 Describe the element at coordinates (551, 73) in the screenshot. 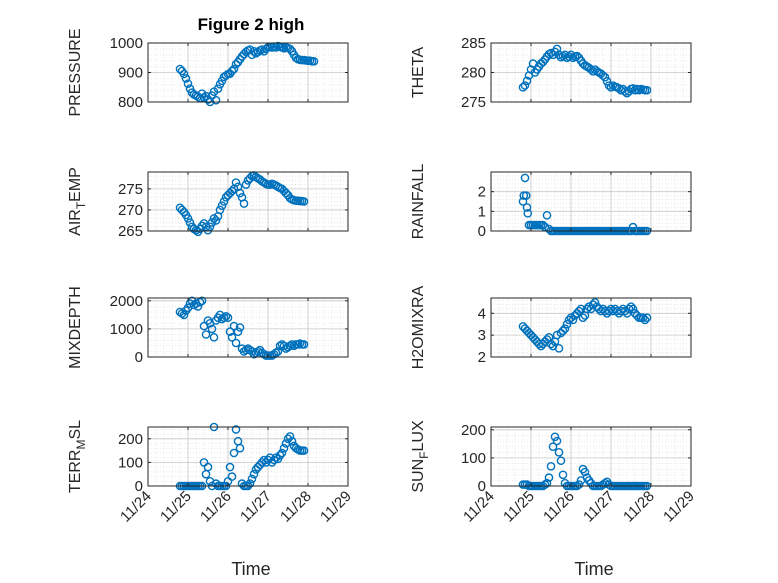

I see `panel-2: 275 280 285 THETA` at that location.